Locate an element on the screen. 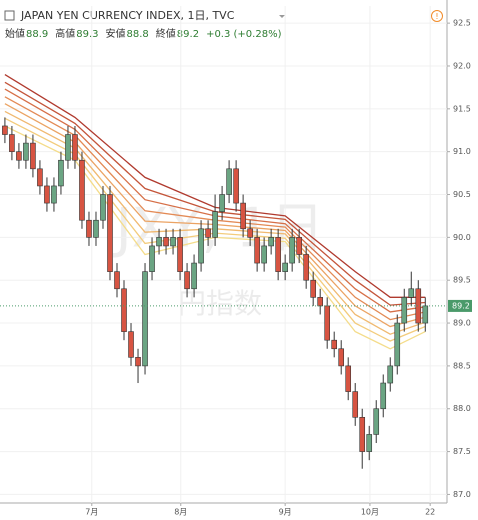 Image resolution: width=478 pixels, height=520 pixels. y-tick-label: 87.5 is located at coordinates (462, 451).